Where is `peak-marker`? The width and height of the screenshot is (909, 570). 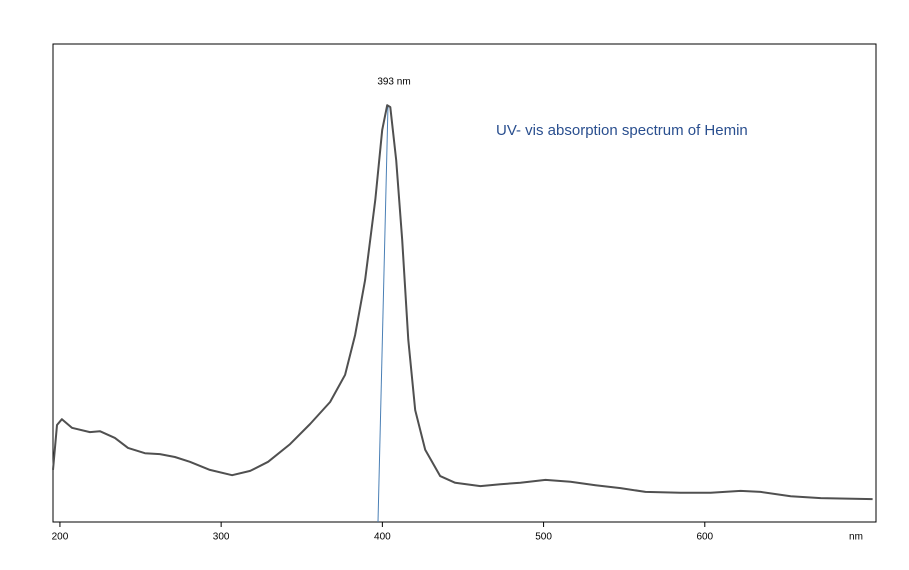
peak-marker is located at coordinates (383, 313).